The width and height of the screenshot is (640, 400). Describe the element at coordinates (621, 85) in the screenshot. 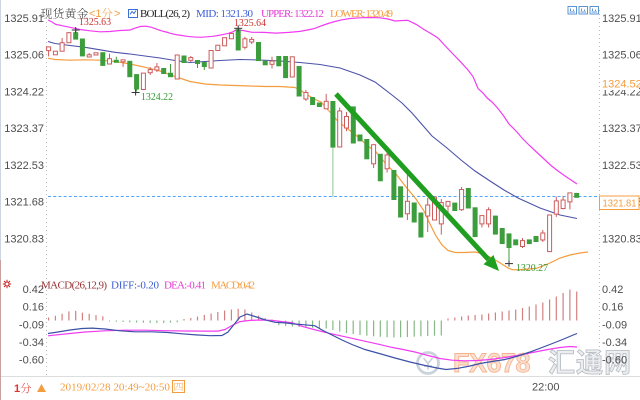

I see `svg-text: 1324.52` at that location.